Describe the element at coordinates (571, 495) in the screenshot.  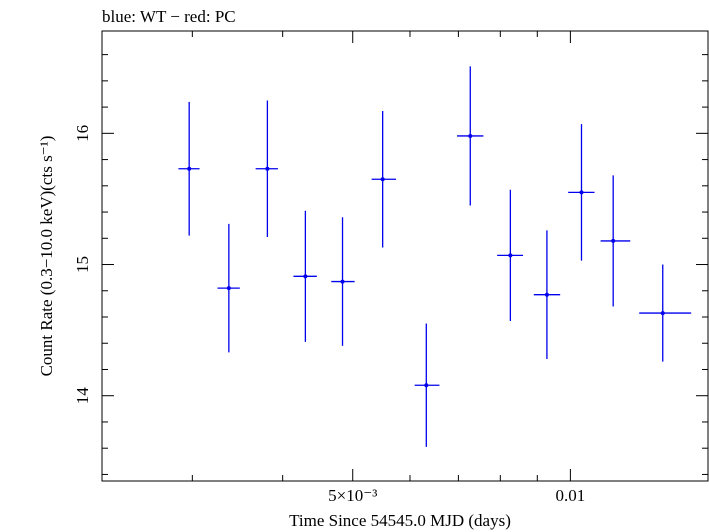
I see `x-tick-label: 0.01` at that location.